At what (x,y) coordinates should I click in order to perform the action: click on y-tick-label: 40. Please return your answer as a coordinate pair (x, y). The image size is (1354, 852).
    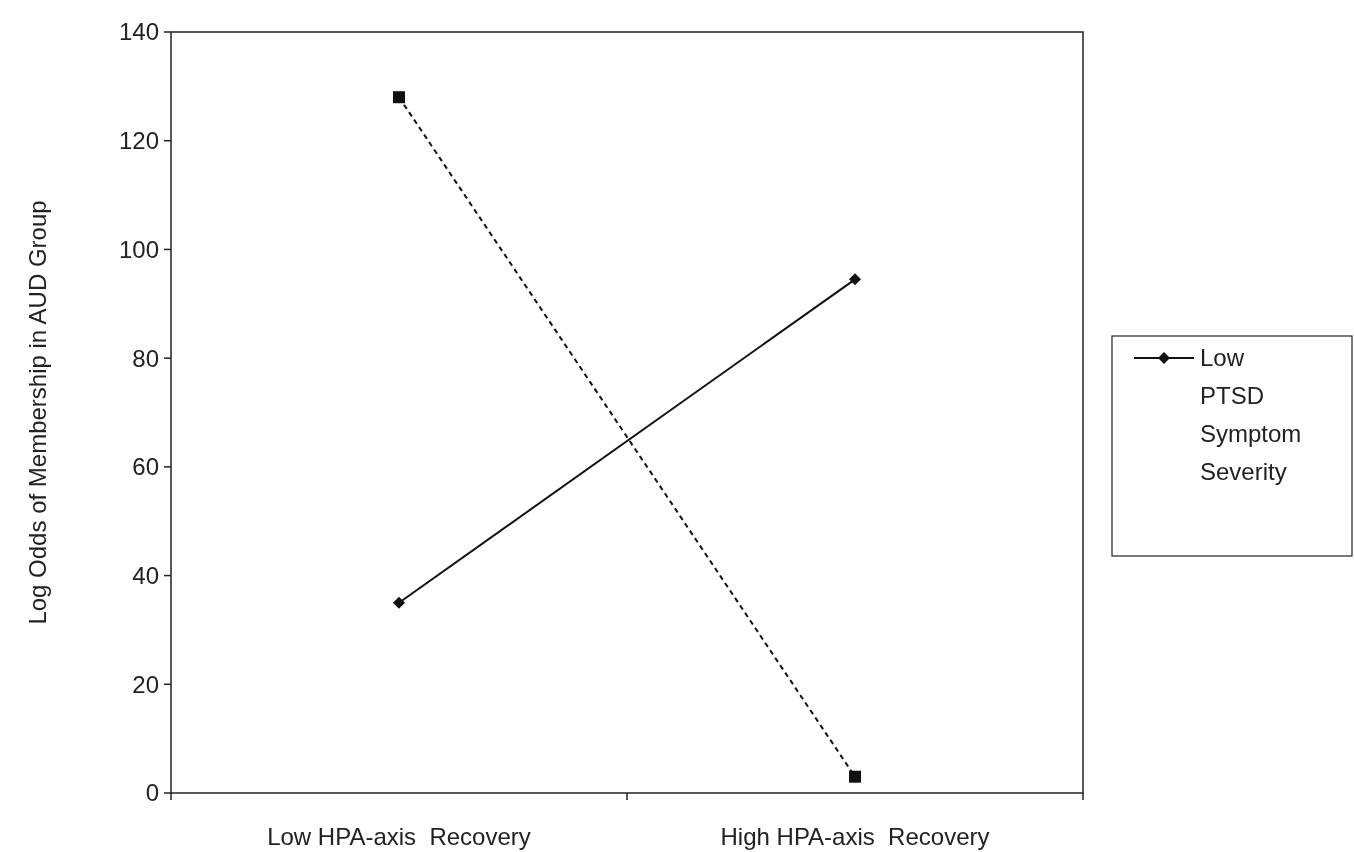
    Looking at the image, I should click on (145, 575).